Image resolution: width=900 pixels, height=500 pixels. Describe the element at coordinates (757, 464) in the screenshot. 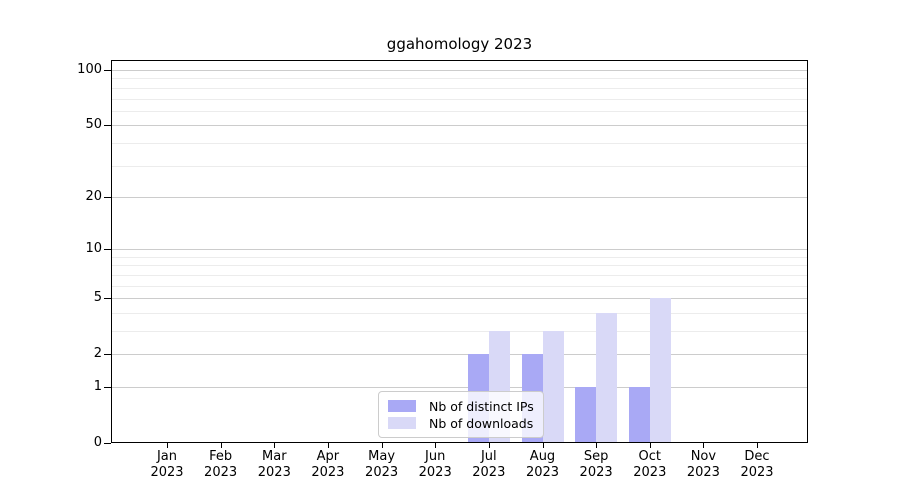

I see `x-tick-label-dec: Dec 2023` at that location.